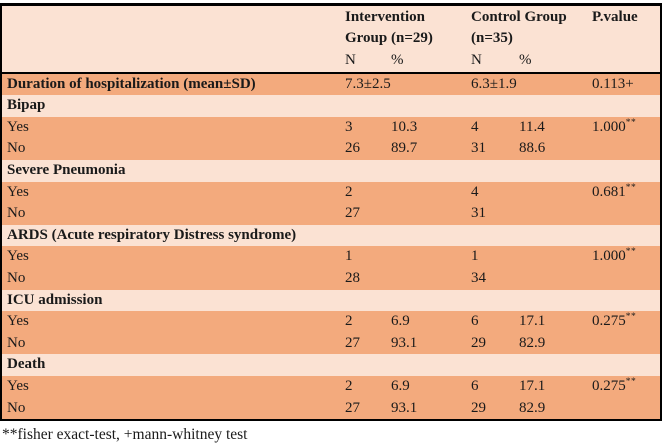 This screenshot has width=664, height=445. Describe the element at coordinates (397, 60) in the screenshot. I see `intervention-pct-header: %` at that location.